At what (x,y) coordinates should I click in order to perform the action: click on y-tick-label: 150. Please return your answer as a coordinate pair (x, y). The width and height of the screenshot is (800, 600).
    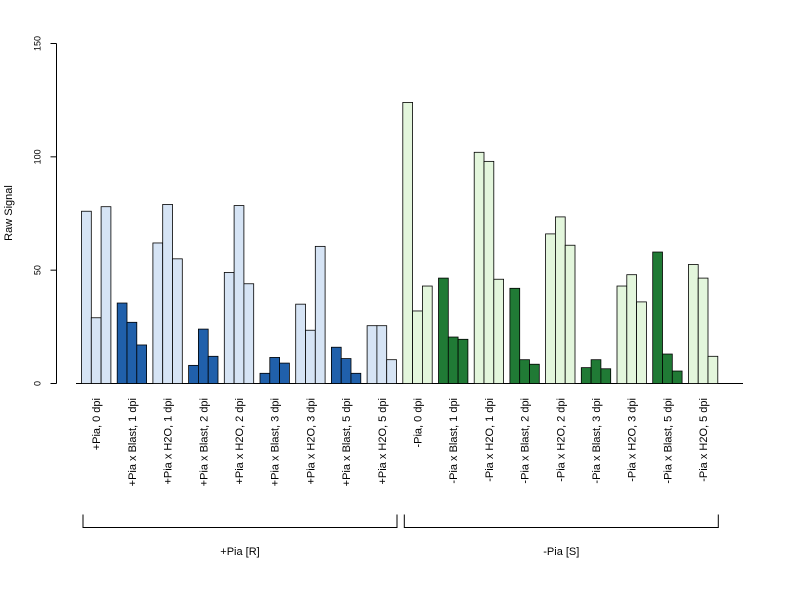
    Looking at the image, I should click on (38, 43).